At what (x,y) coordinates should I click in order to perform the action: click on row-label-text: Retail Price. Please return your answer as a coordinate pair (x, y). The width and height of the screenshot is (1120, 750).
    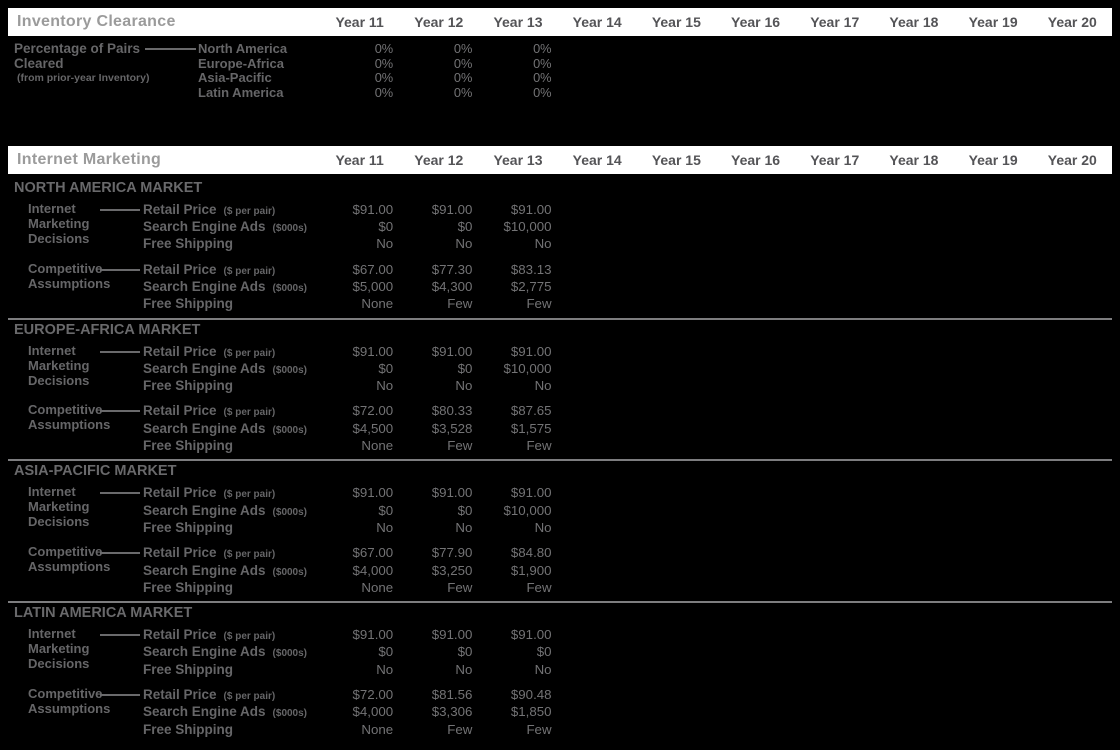
    Looking at the image, I should click on (180, 493).